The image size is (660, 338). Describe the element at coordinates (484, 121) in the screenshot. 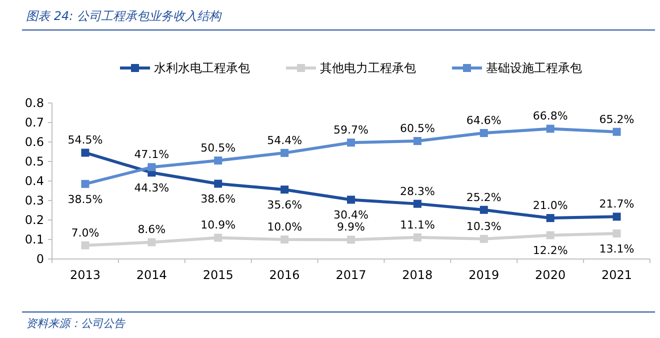

I see `data-label: 64.6%` at that location.